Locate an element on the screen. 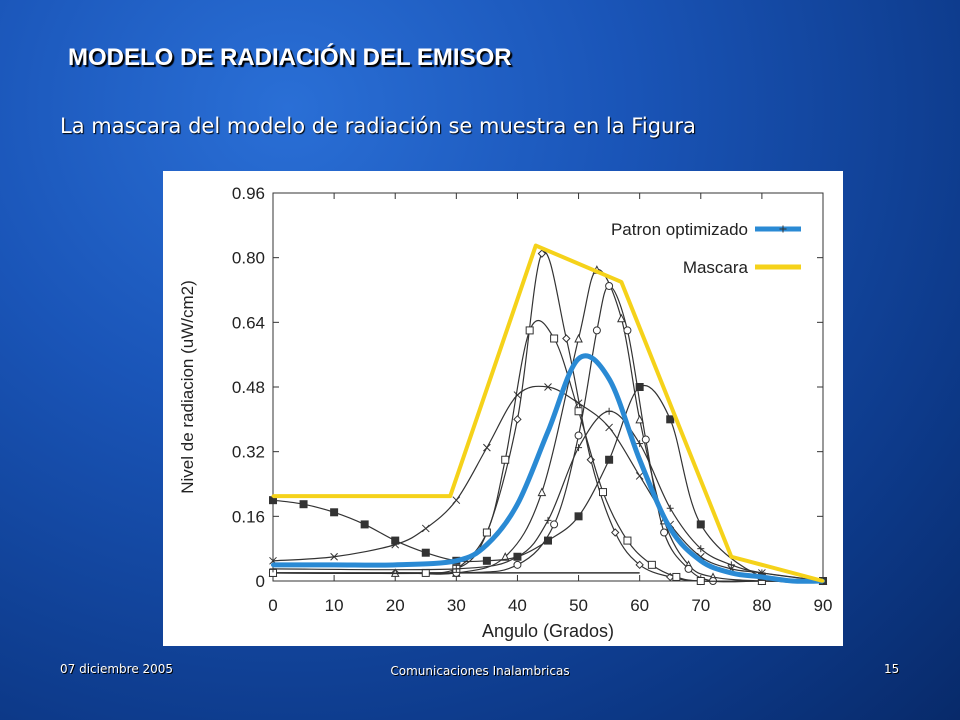  x-axis-label: Angulo (Grados) is located at coordinates (548, 631).